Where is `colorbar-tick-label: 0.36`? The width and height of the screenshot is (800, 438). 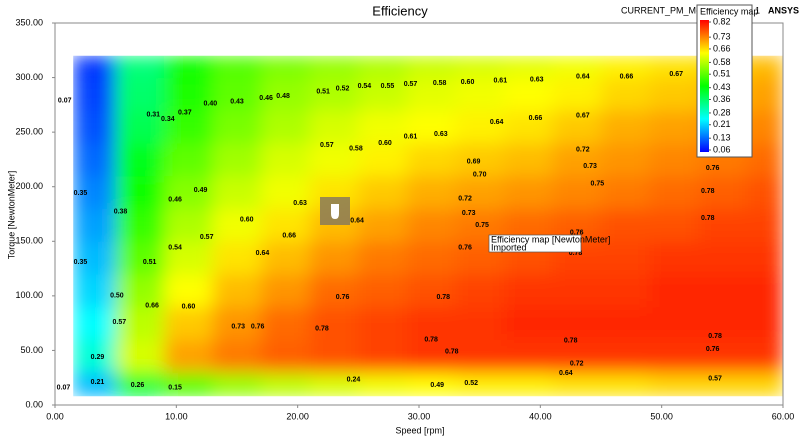 colorbar-tick-label: 0.36 is located at coordinates (722, 99).